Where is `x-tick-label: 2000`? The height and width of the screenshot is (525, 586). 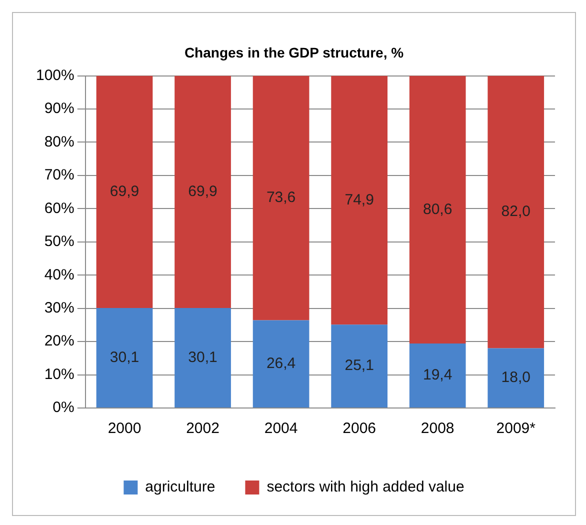
x-tick-label: 2000 is located at coordinates (125, 429).